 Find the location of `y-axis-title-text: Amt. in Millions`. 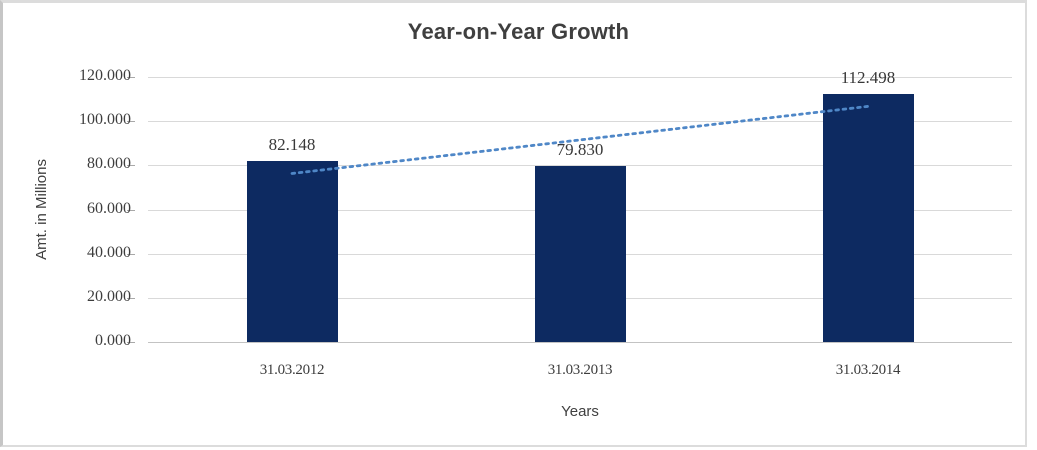

y-axis-title-text: Amt. in Millions is located at coordinates (41, 209).